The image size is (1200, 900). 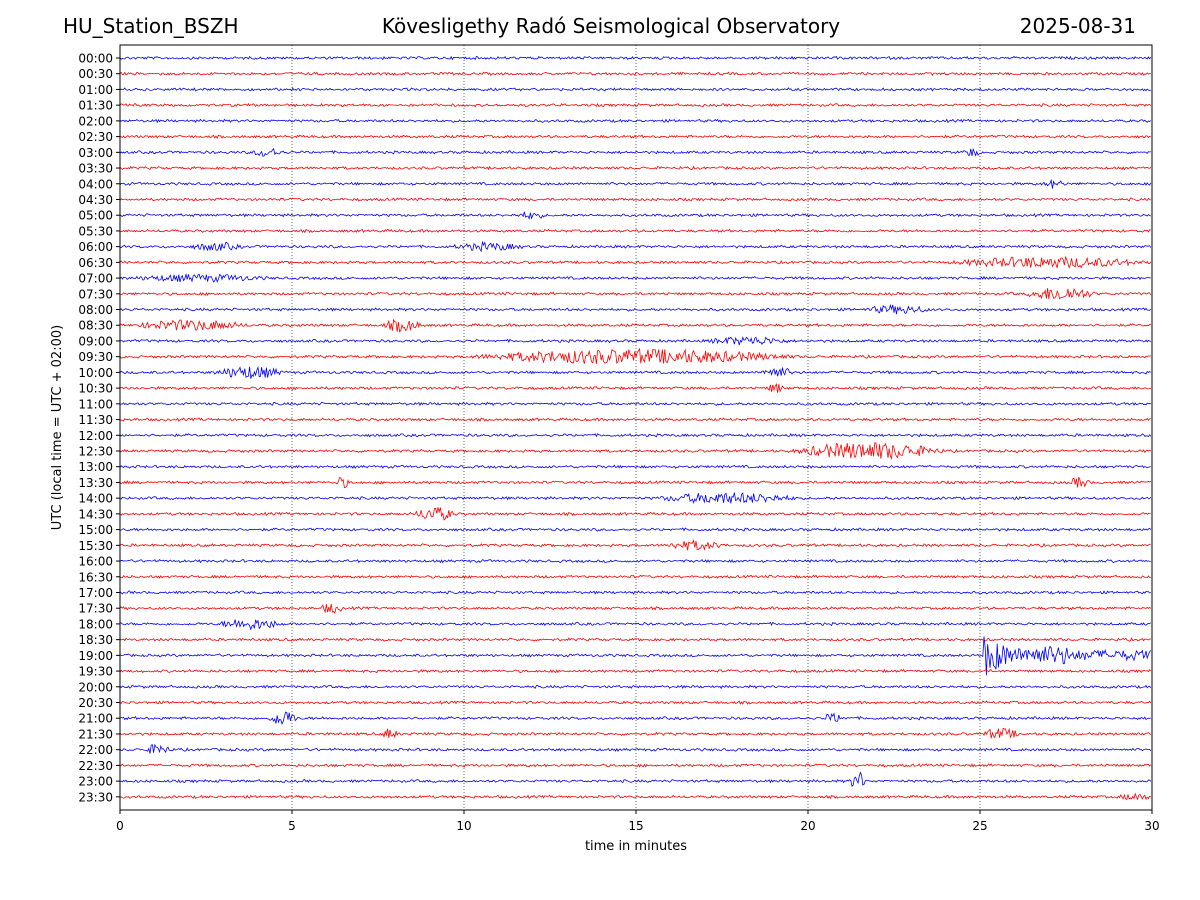 What do you see at coordinates (807, 826) in the screenshot?
I see `x-tick-label: 20` at bounding box center [807, 826].